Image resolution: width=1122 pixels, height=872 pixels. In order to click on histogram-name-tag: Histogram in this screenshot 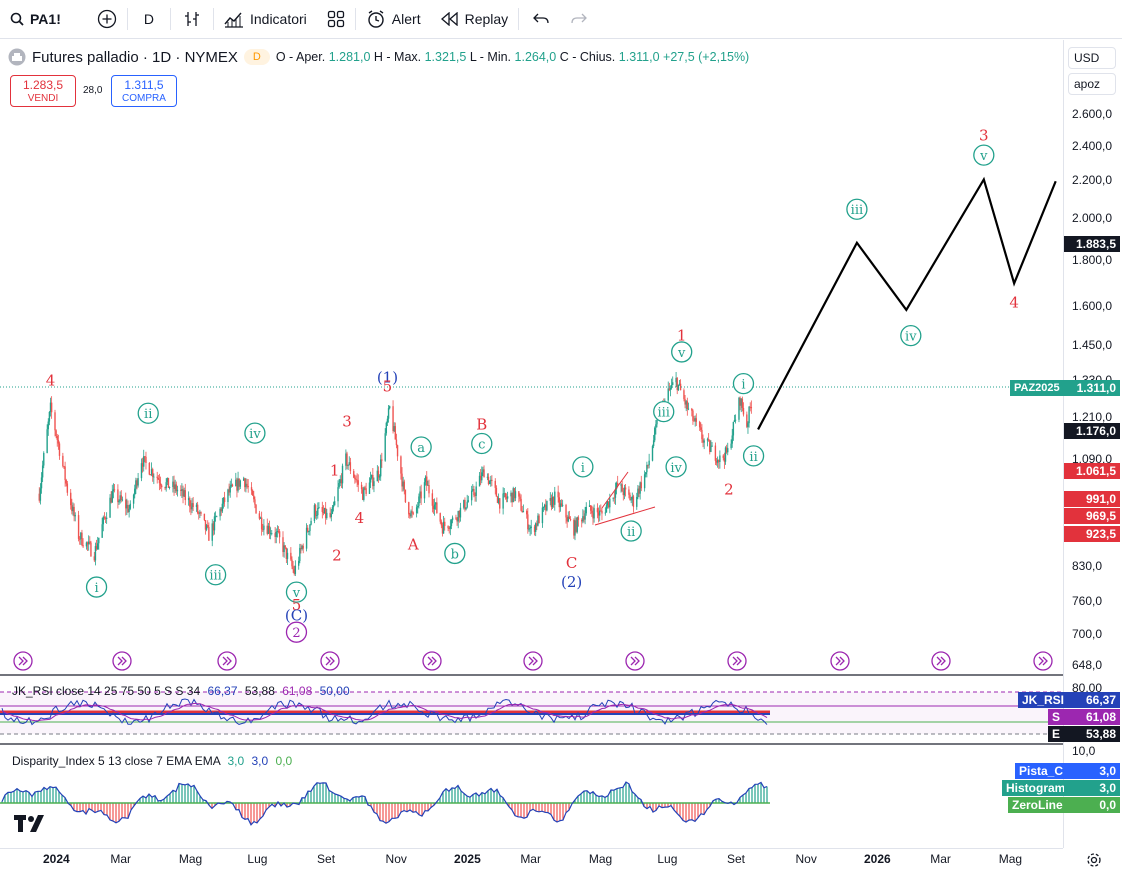, I will do `click(1036, 788)`.